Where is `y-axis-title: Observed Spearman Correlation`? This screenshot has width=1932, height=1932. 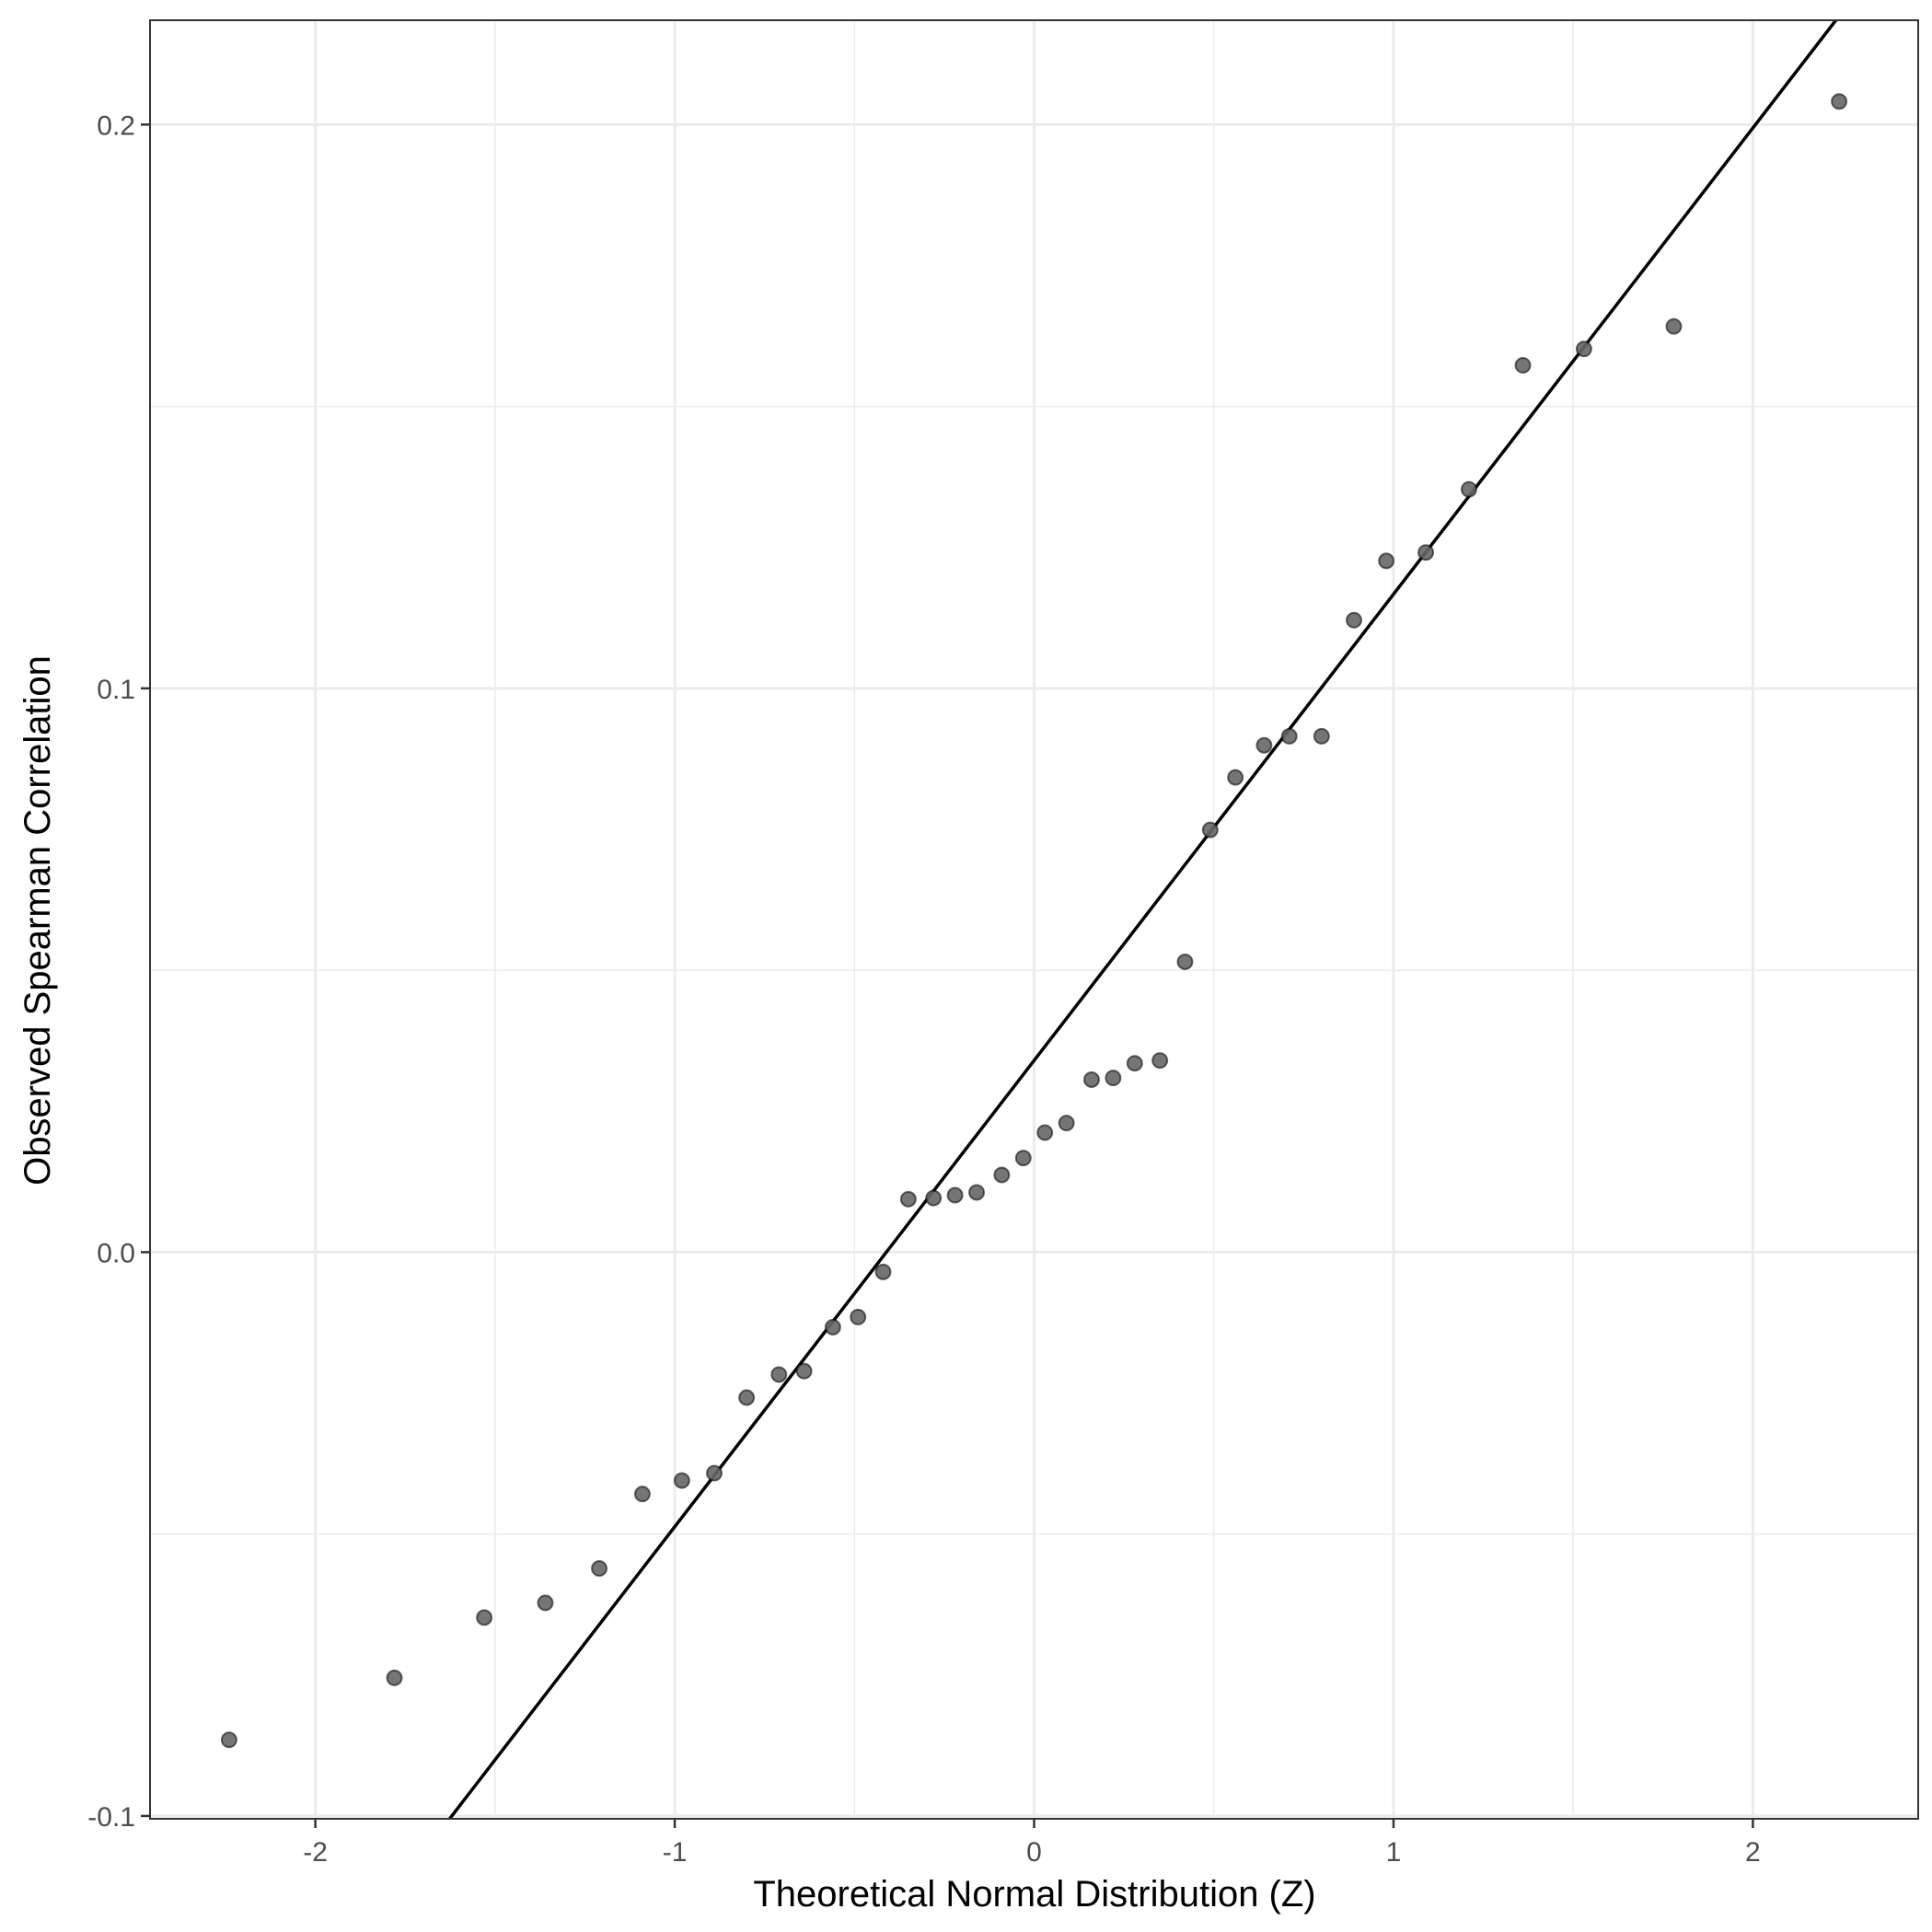
y-axis-title: Observed Spearman Correlation is located at coordinates (38, 921).